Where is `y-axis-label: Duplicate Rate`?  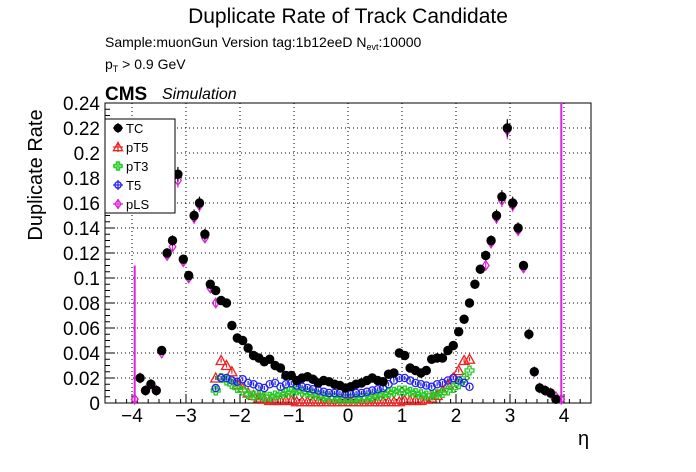 y-axis-label: Duplicate Rate is located at coordinates (36, 175).